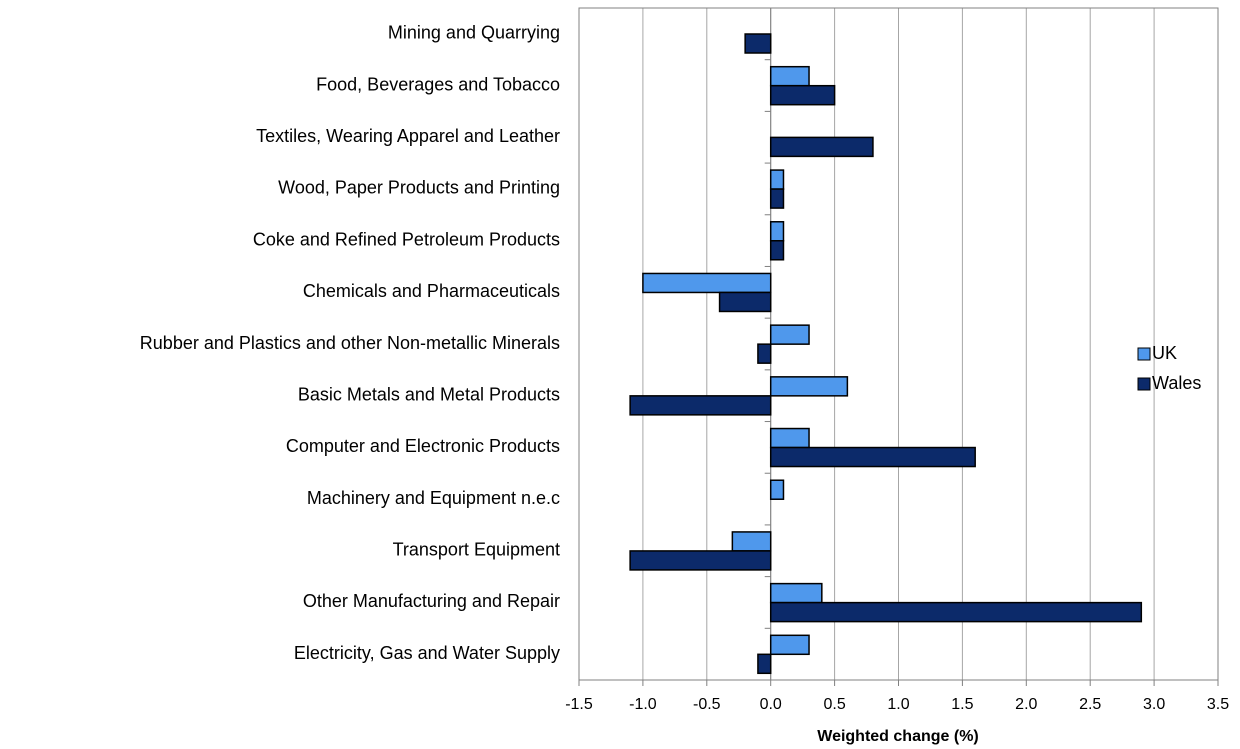 The width and height of the screenshot is (1240, 749). Describe the element at coordinates (771, 704) in the screenshot. I see `x-tick-label: 0.0` at that location.